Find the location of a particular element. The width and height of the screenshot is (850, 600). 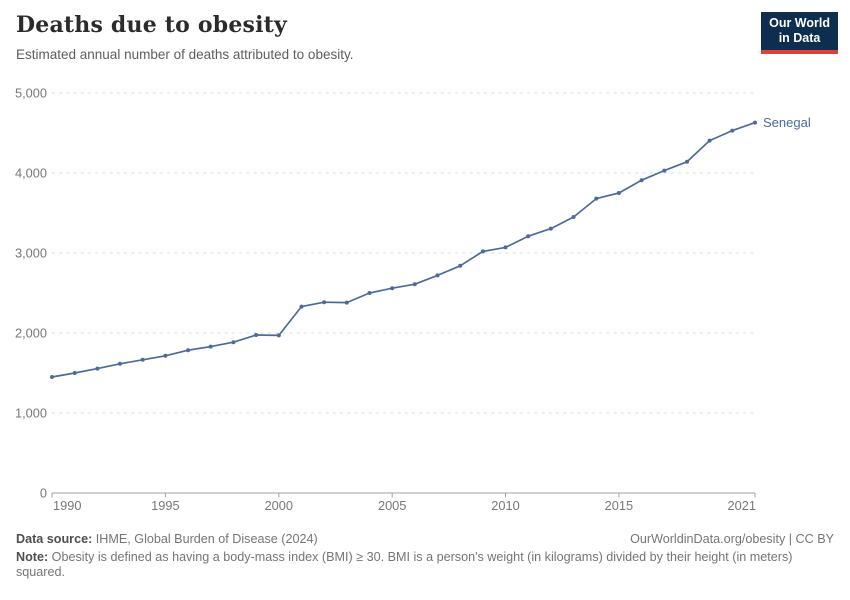

data-source-text: IHME, Global Burden of Disease (2024) is located at coordinates (205, 539).